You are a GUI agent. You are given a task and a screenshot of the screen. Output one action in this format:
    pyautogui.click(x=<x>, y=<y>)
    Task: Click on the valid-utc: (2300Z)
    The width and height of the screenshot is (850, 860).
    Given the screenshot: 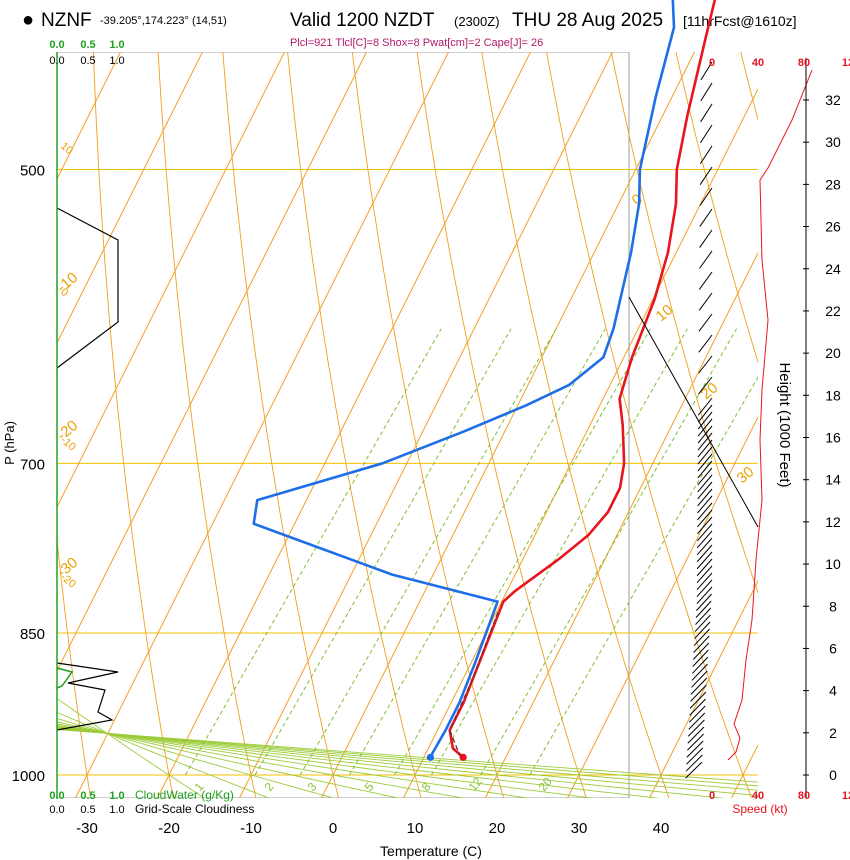 What is the action you would take?
    pyautogui.click(x=477, y=21)
    